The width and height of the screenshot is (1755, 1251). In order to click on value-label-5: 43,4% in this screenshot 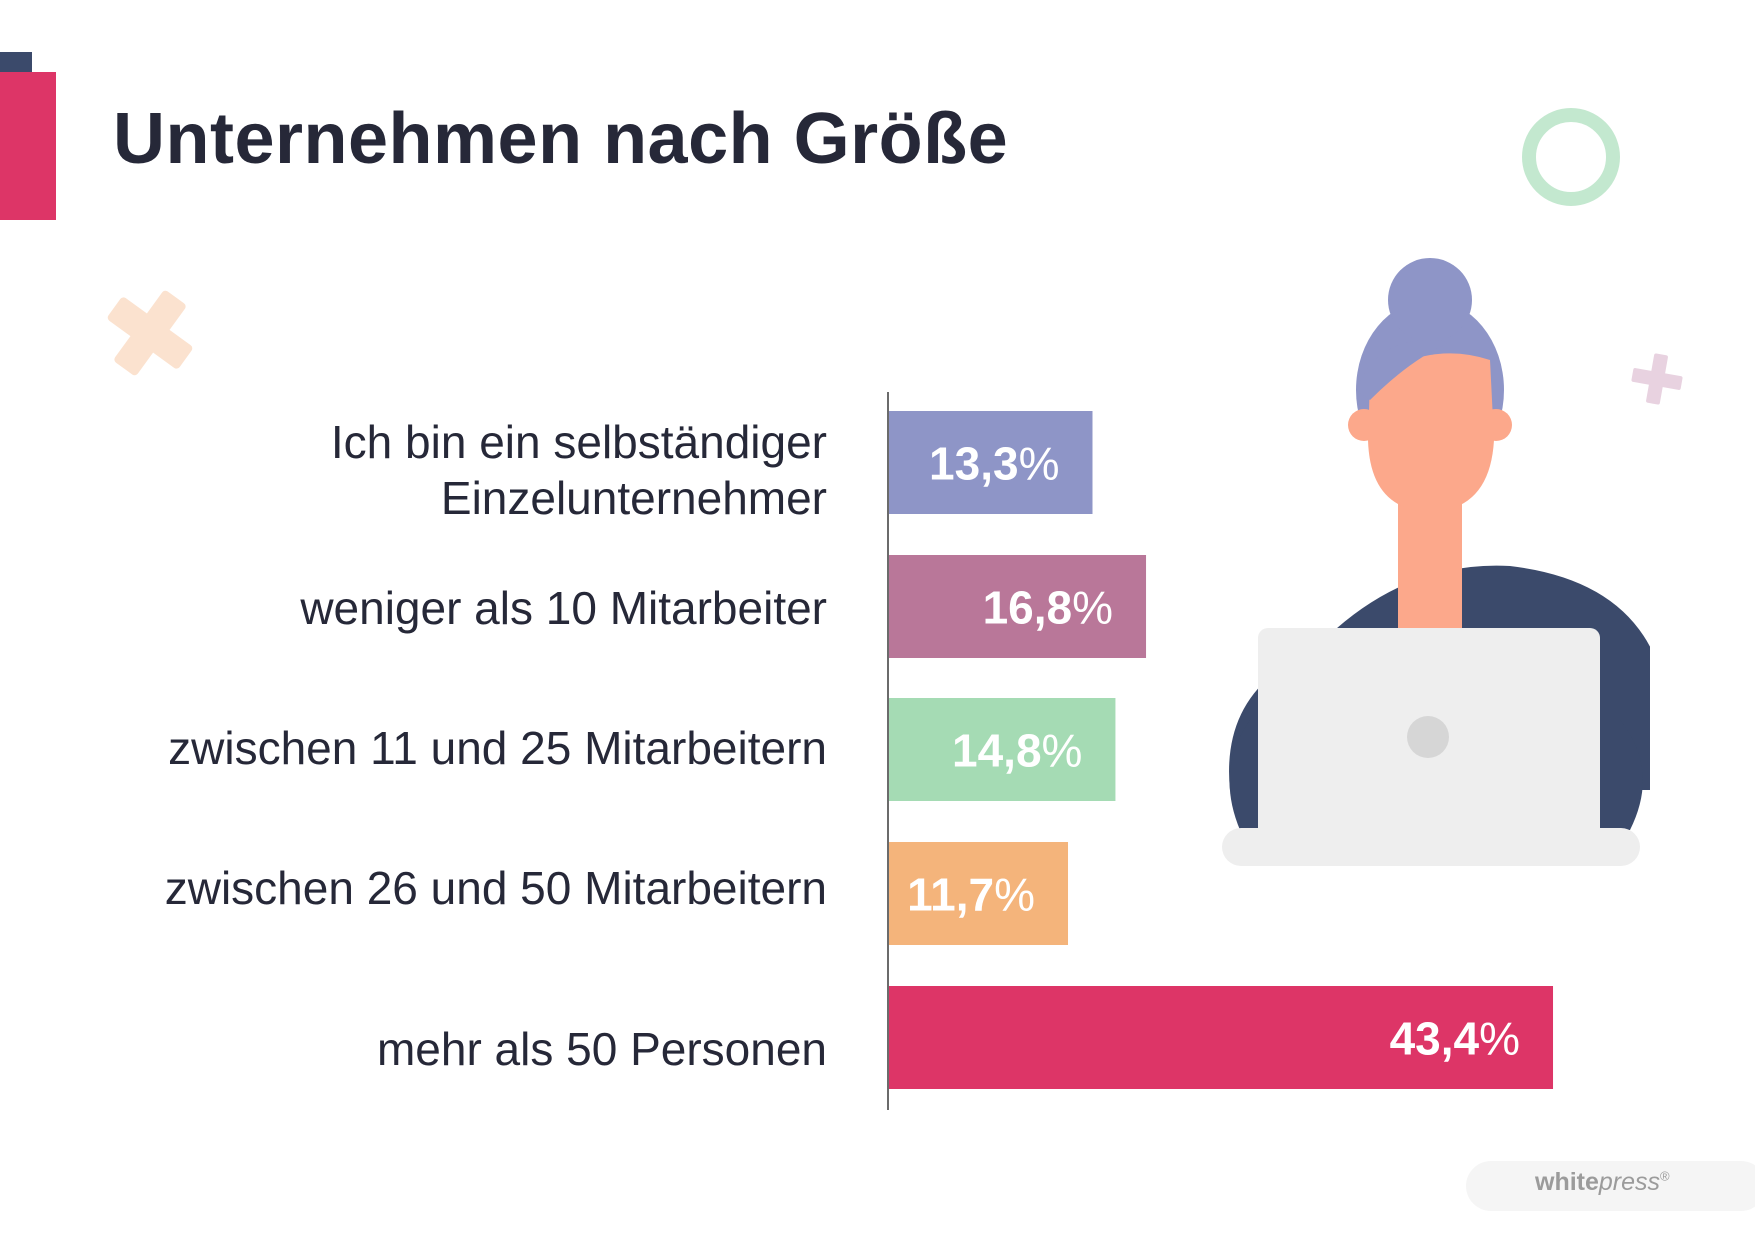, I will do `click(1455, 1039)`.